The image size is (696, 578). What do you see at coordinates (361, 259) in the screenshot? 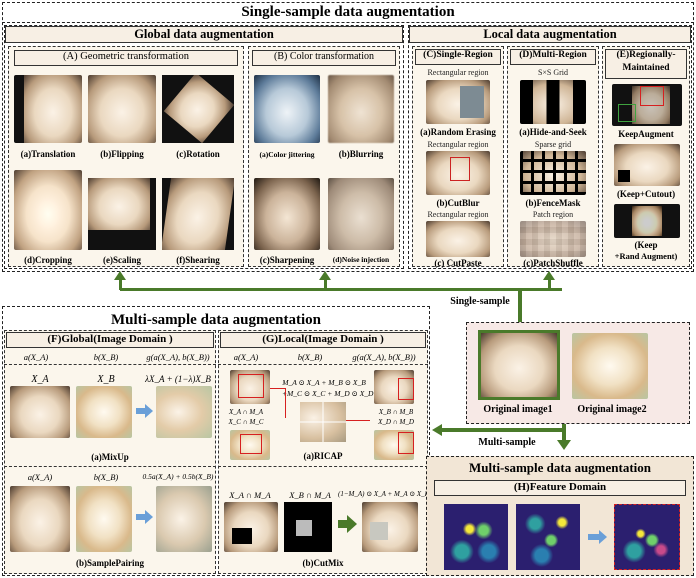
I see `noise-injection-label: (d)Noise injection` at bounding box center [361, 259].